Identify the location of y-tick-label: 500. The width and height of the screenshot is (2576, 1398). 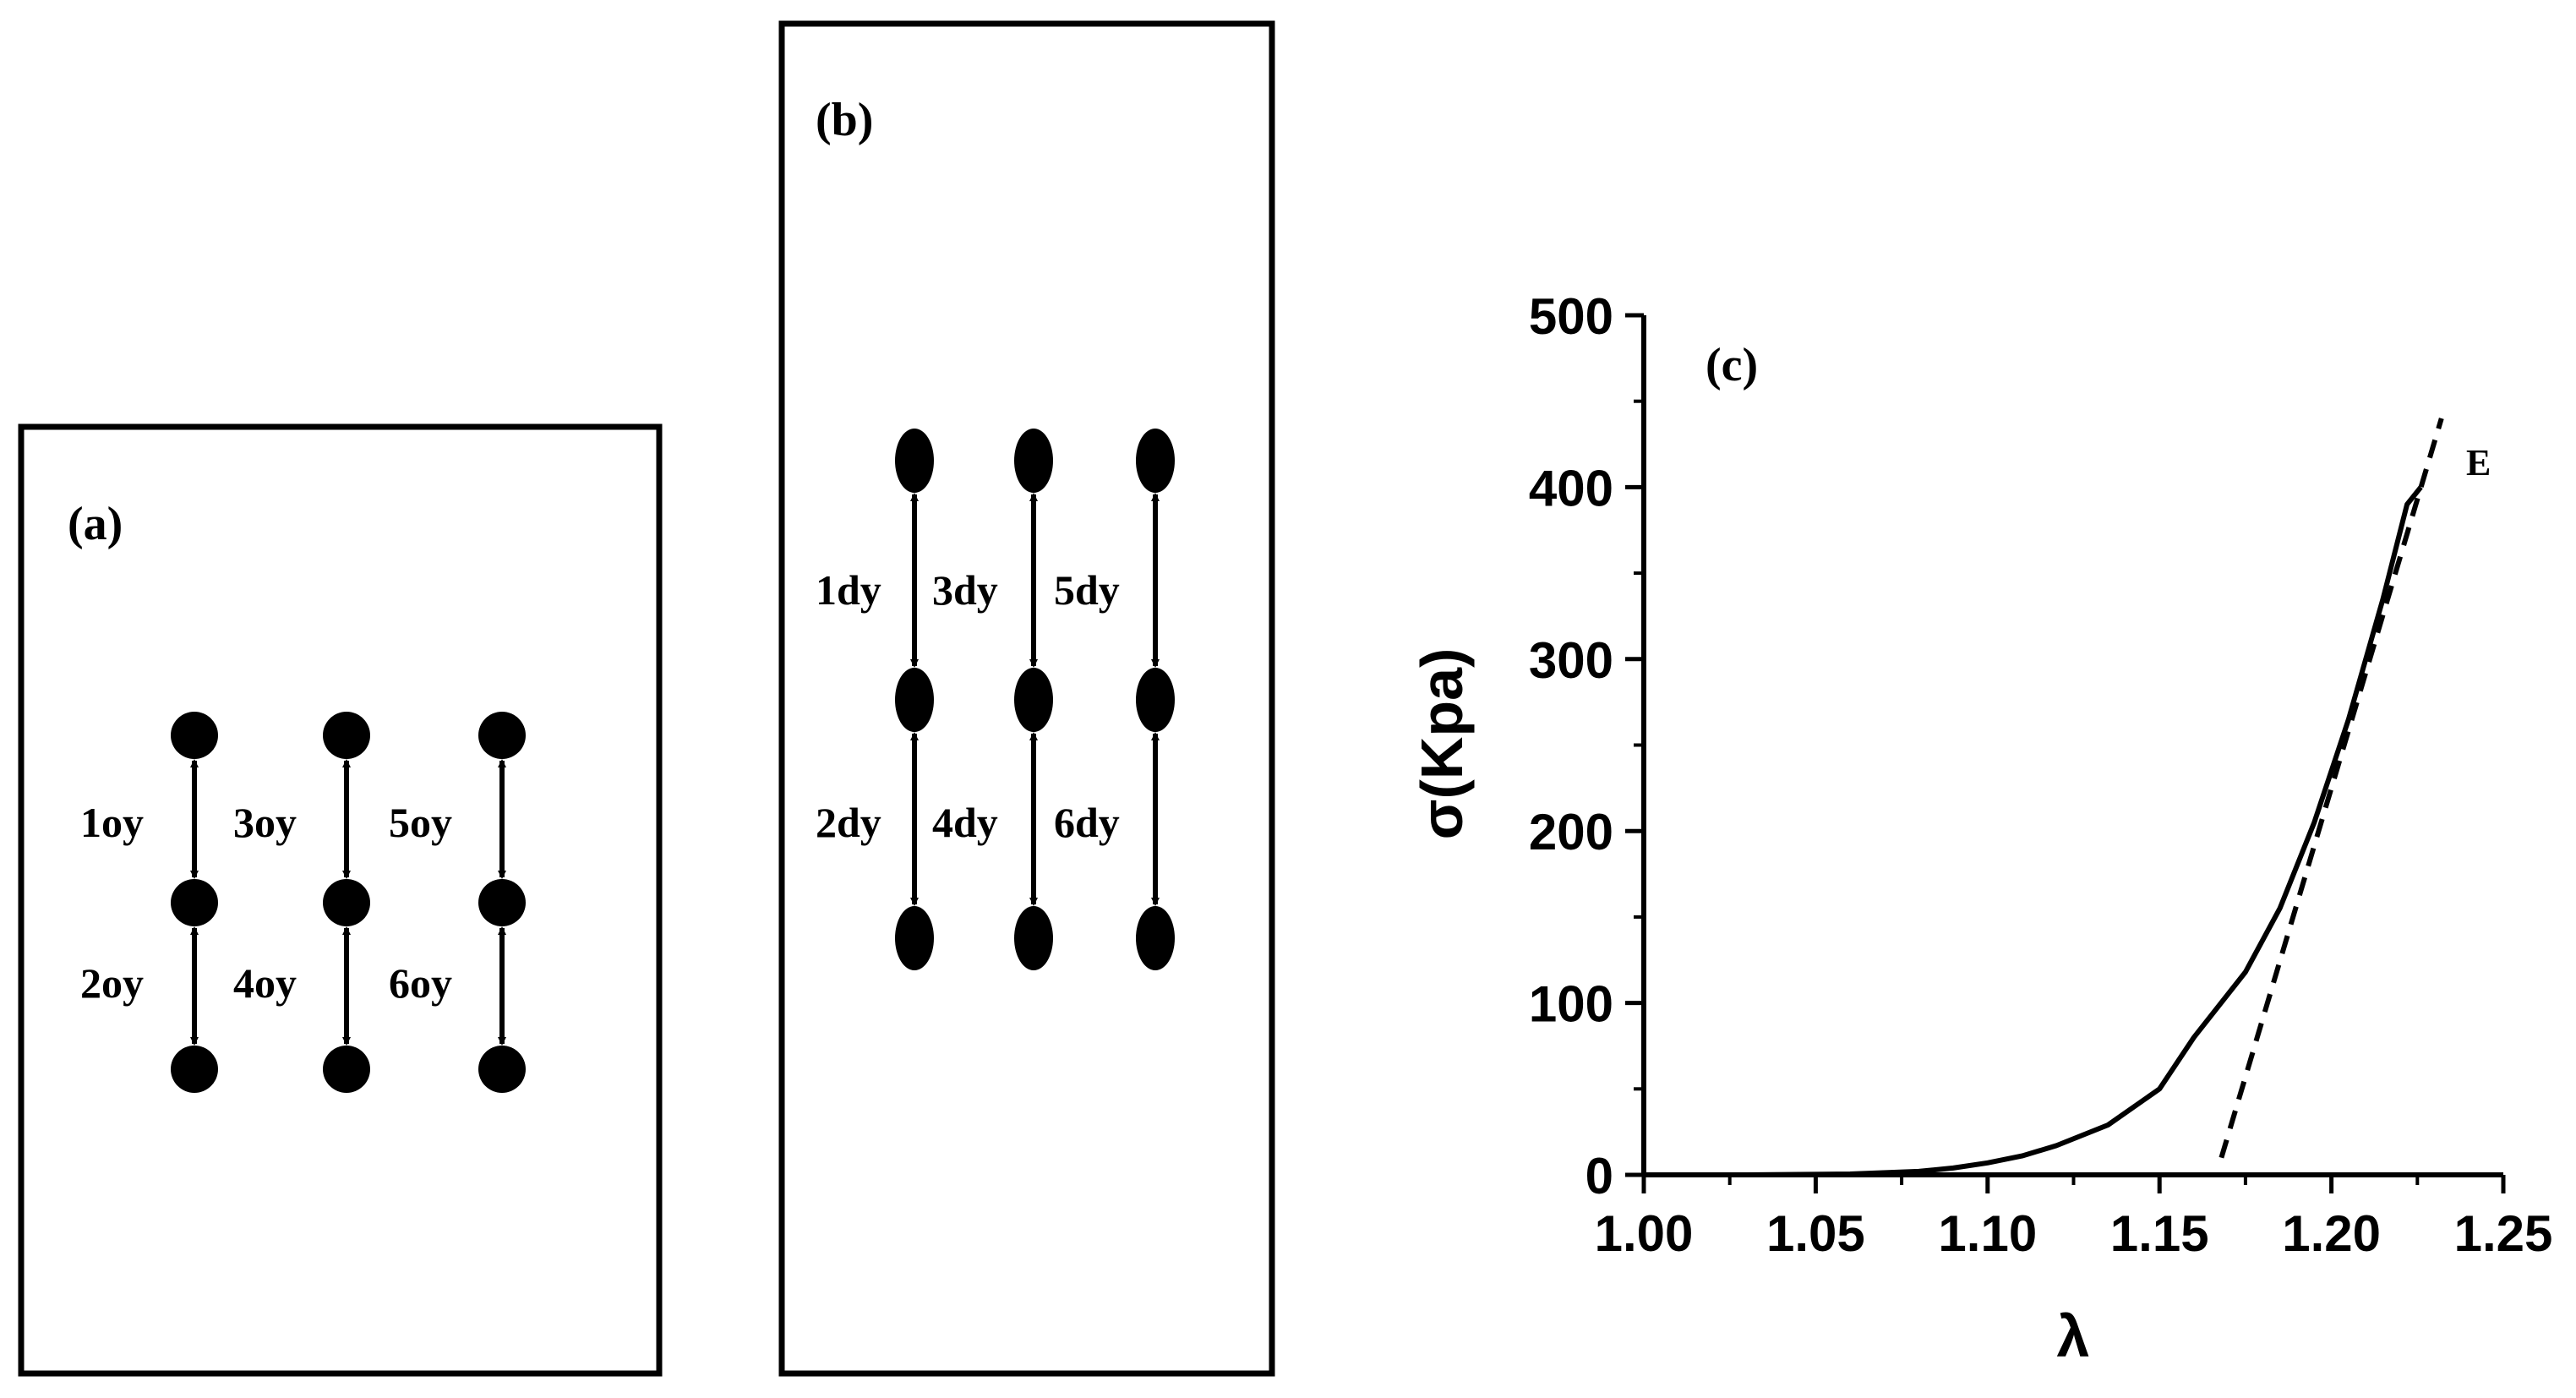
(1571, 316).